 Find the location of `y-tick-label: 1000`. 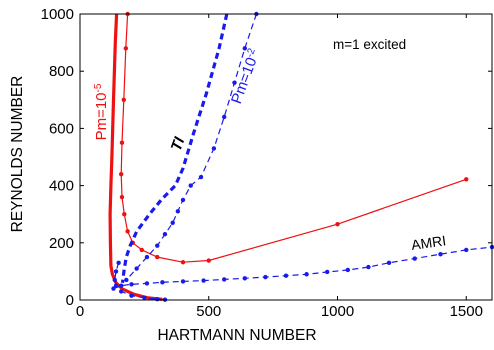

y-tick-label: 1000 is located at coordinates (57, 14).